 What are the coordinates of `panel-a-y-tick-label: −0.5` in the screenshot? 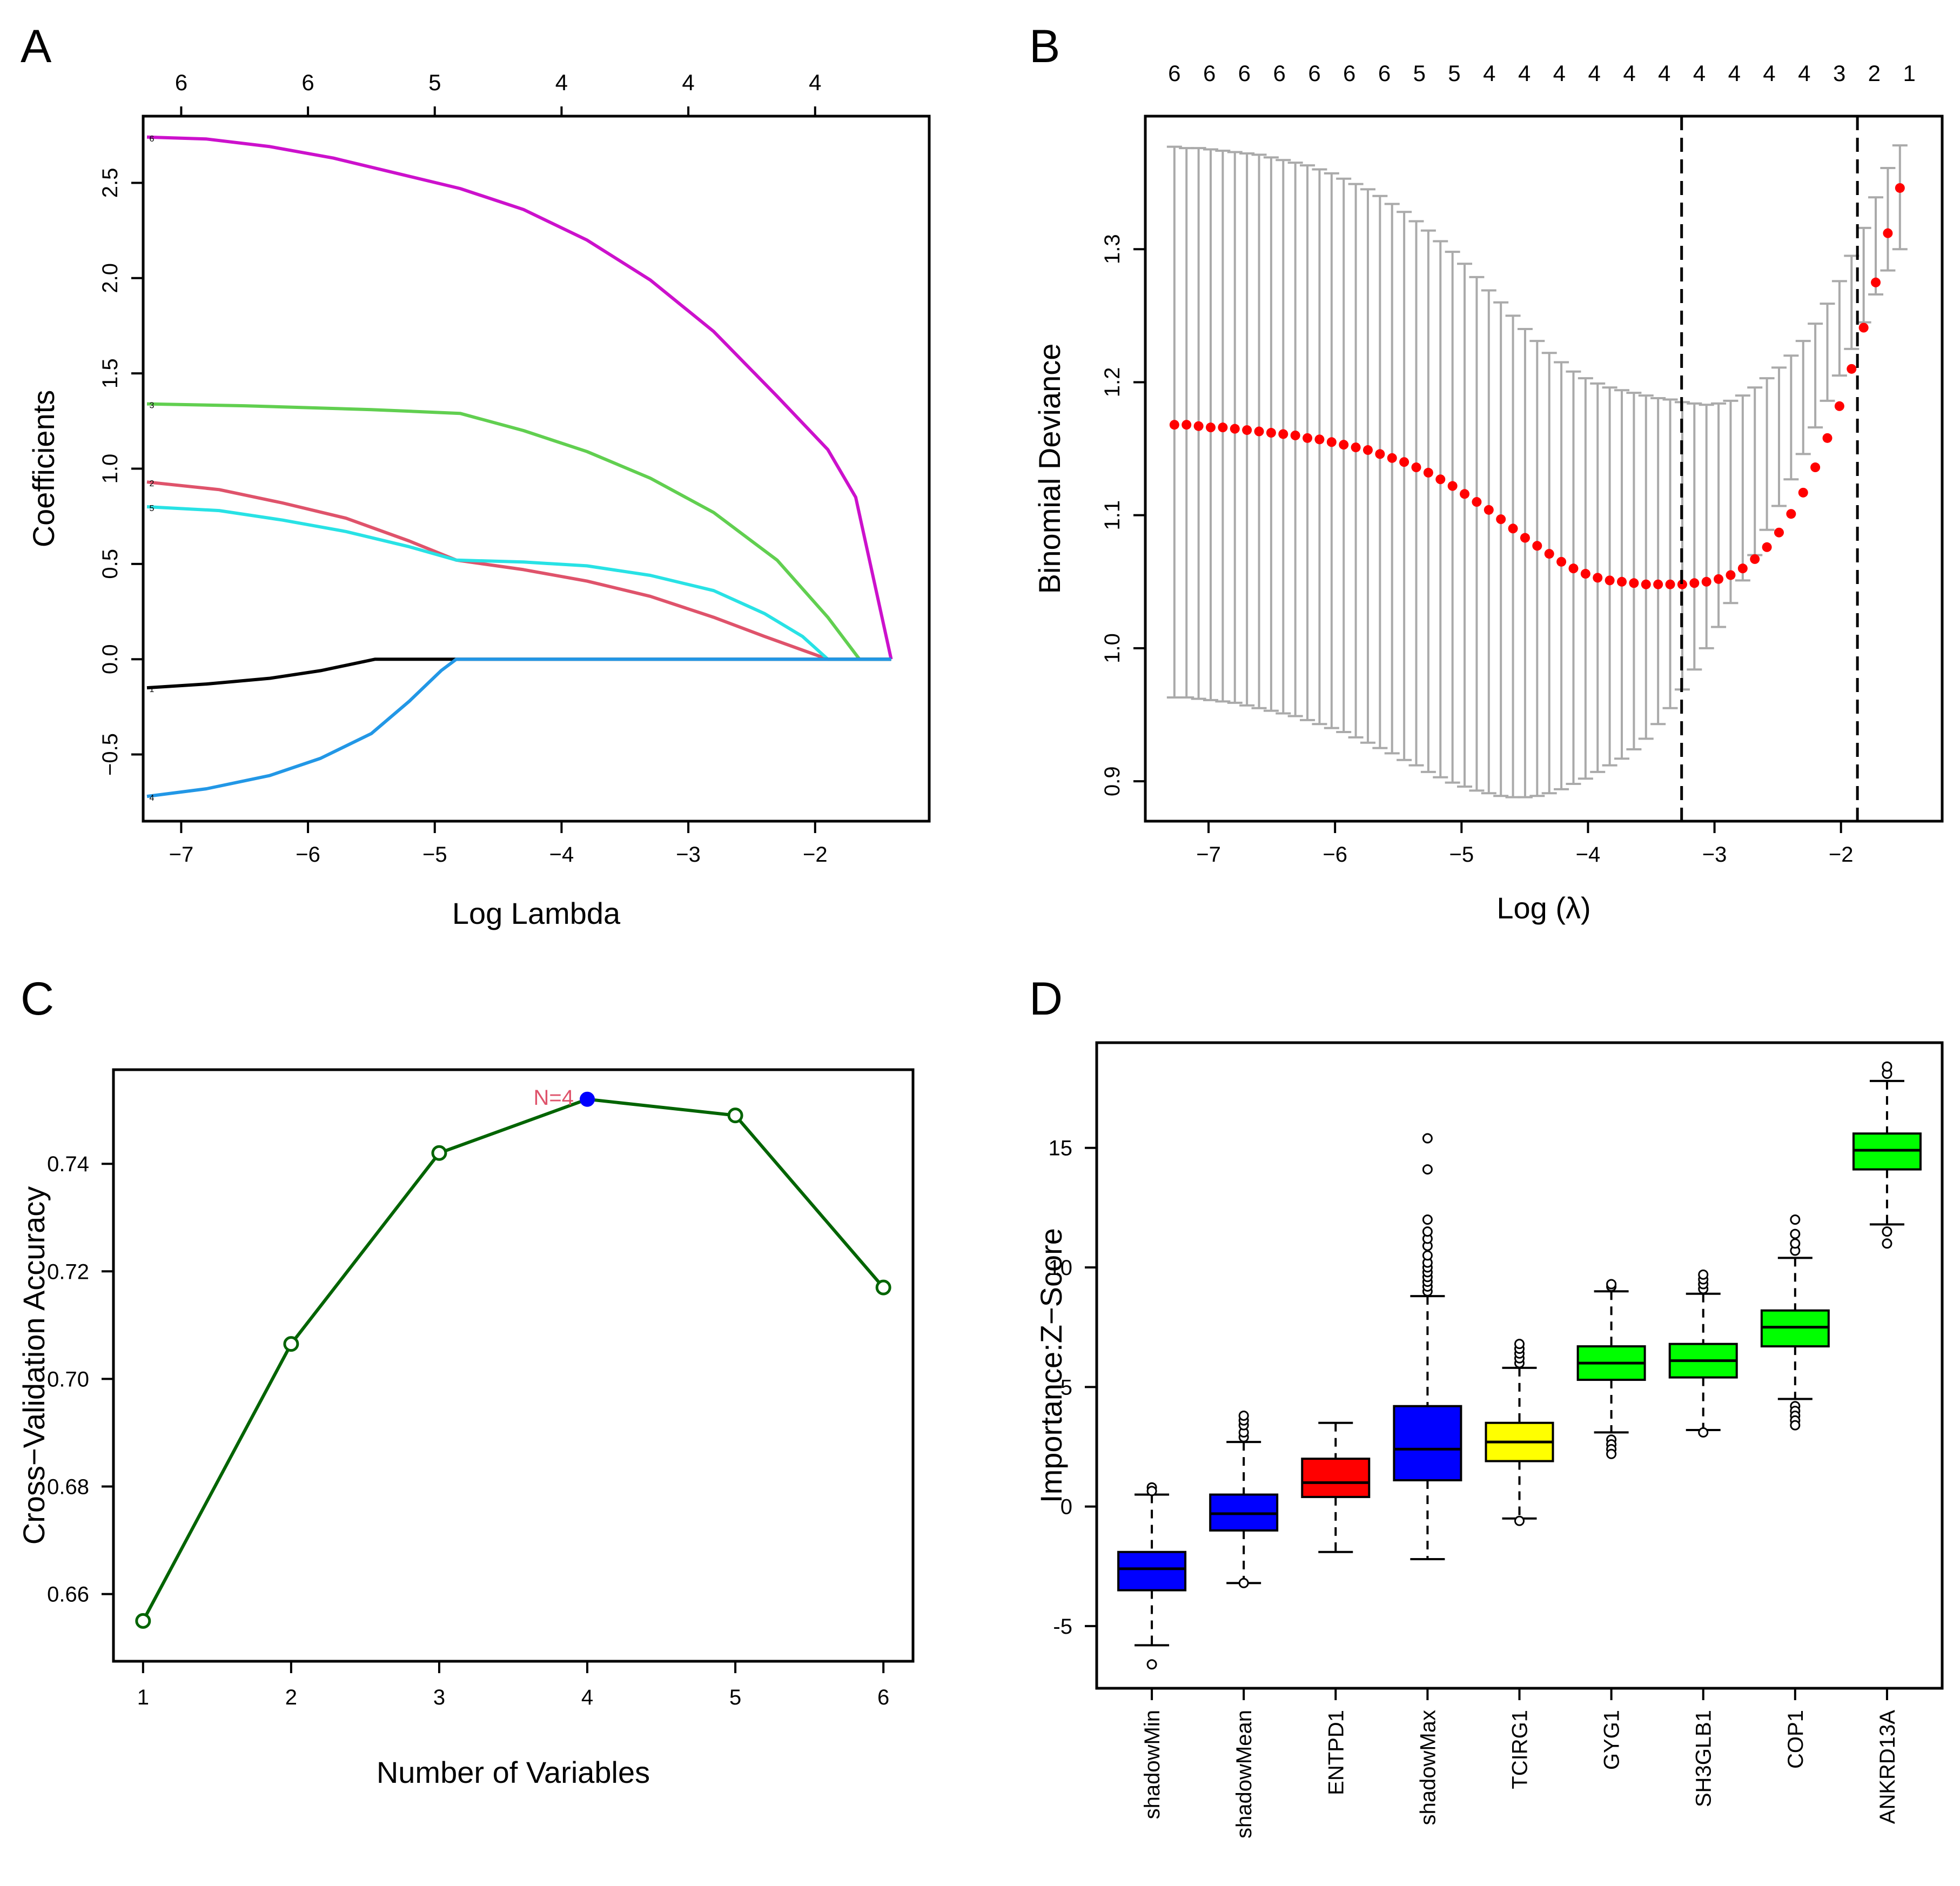 It's located at (110, 754).